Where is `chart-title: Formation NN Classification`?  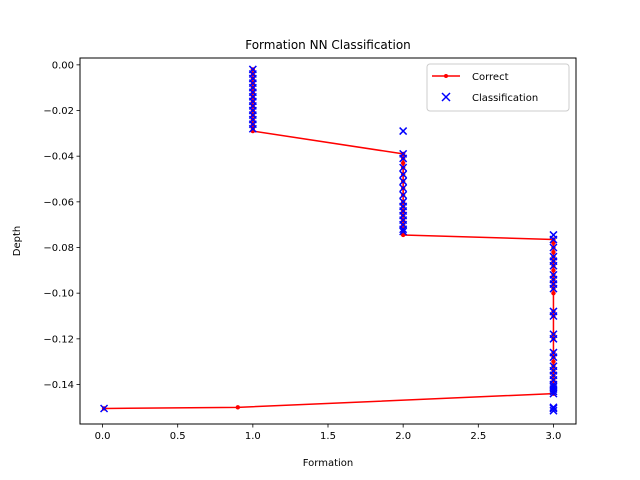
chart-title: Formation NN Classification is located at coordinates (328, 45).